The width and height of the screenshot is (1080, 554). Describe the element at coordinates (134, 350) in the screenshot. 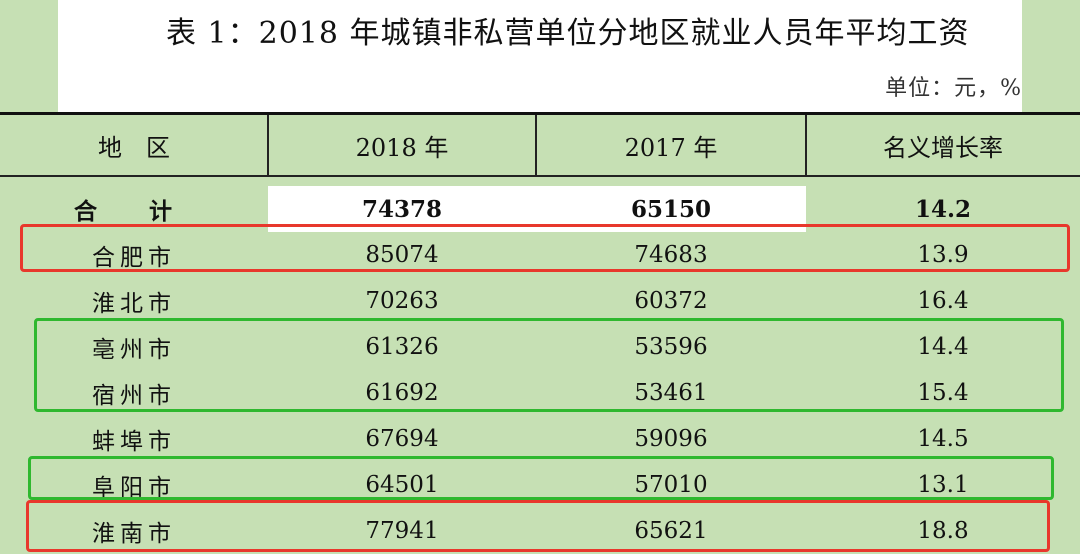

I see `row-region: 亳州市` at that location.